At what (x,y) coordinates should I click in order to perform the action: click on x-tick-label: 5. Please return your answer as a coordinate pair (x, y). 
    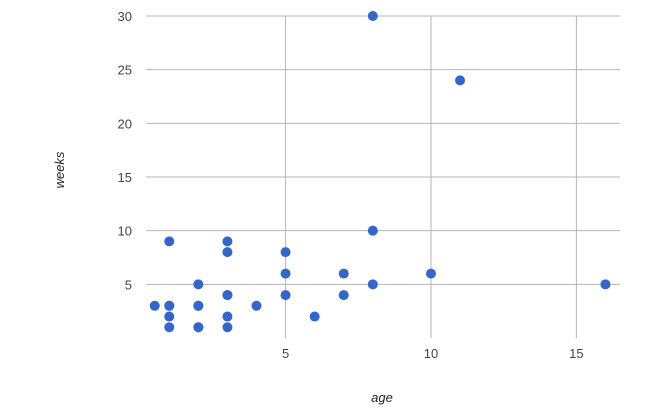
    Looking at the image, I should click on (285, 353).